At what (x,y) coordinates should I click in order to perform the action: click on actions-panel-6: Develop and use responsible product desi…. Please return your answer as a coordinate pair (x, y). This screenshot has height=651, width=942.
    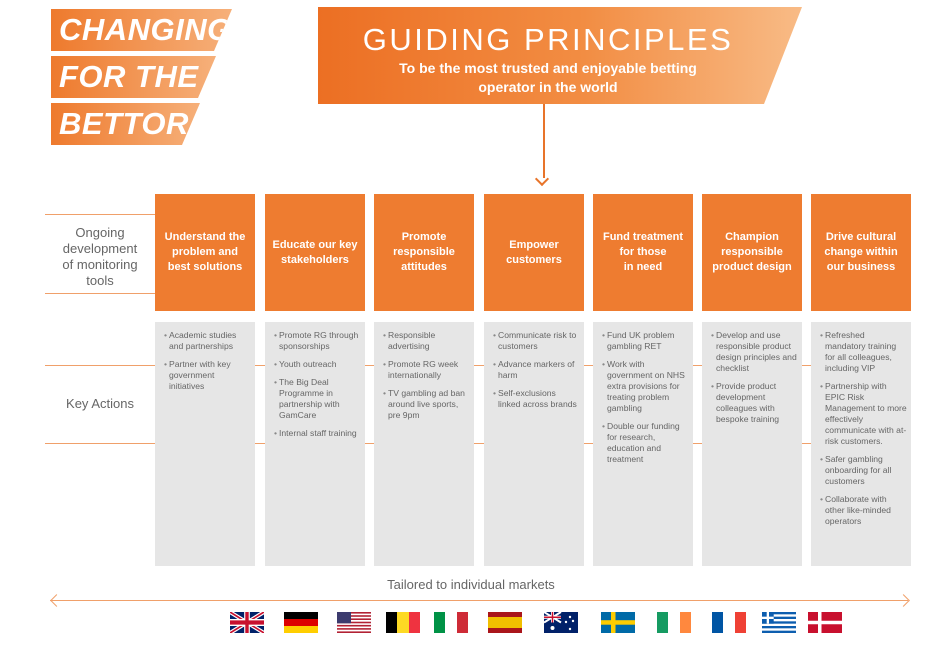
    Looking at the image, I should click on (752, 444).